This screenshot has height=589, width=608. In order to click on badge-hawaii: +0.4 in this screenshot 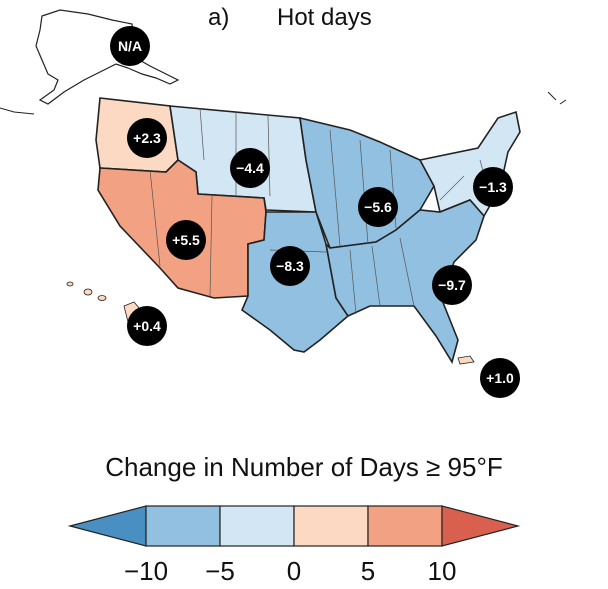, I will do `click(147, 326)`.